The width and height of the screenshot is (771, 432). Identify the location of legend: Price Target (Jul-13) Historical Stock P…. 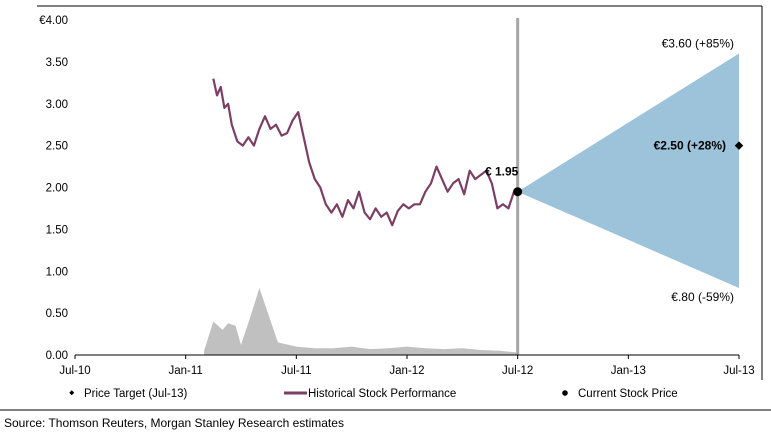
(373, 394).